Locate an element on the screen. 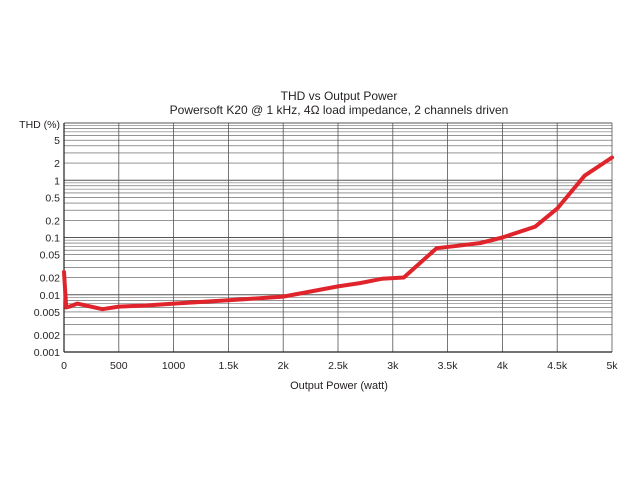  y-axis-label: THD (%) is located at coordinates (39, 125).